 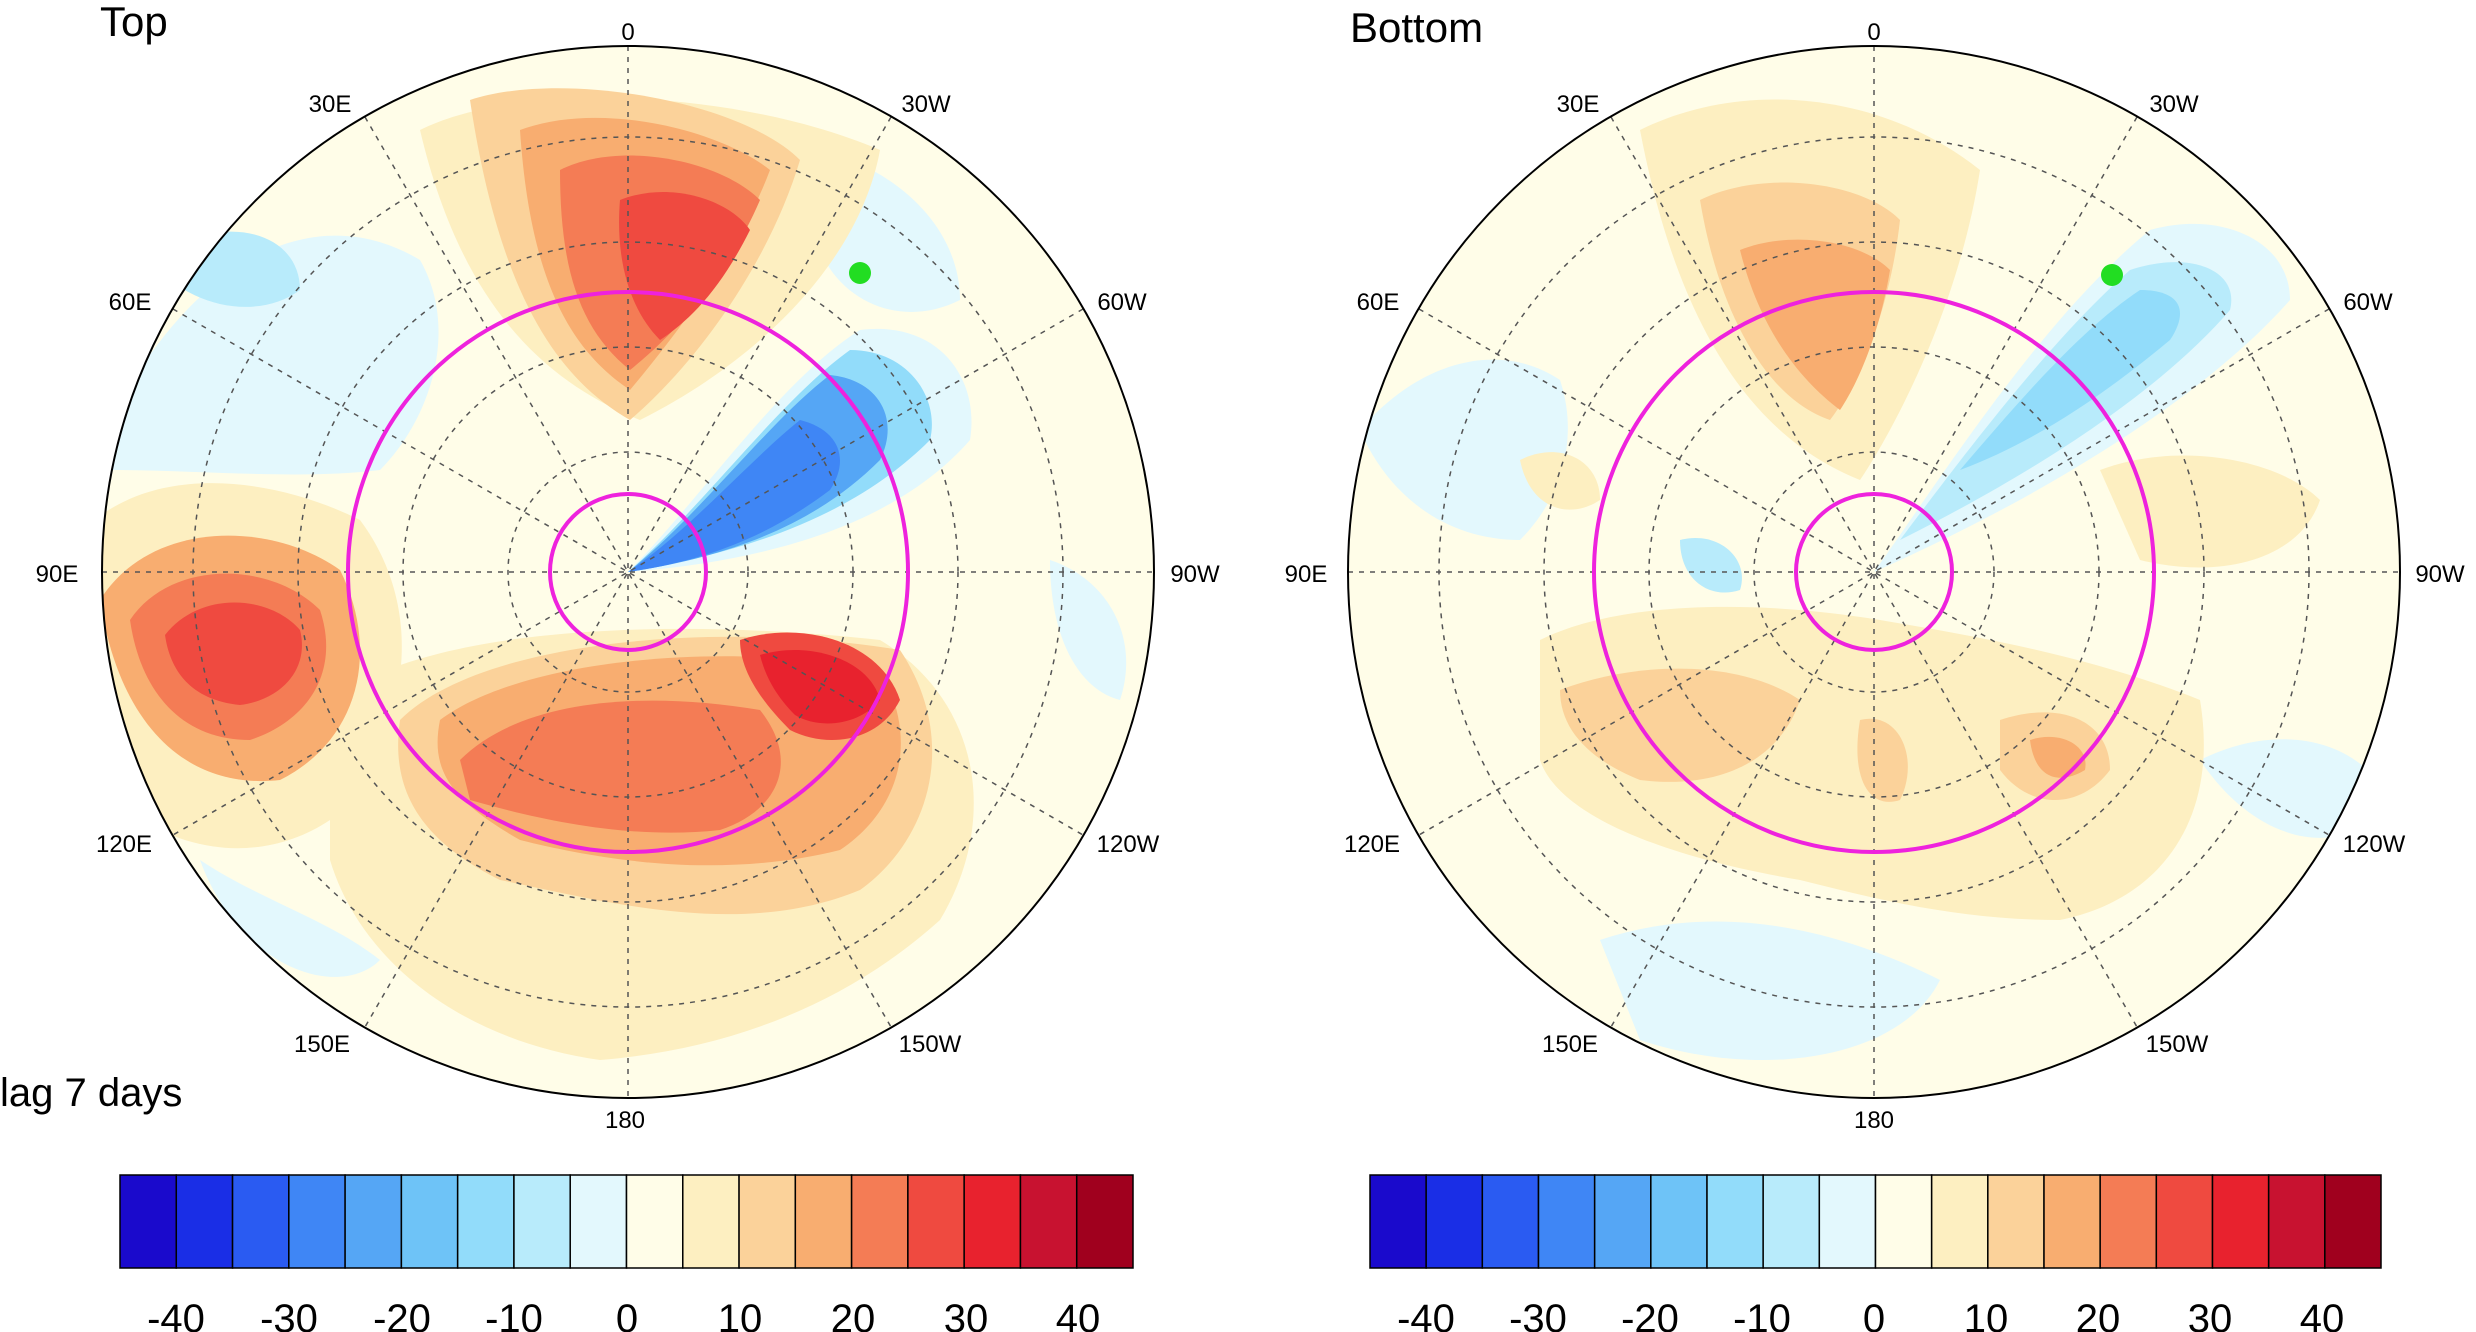 What do you see at coordinates (1416, 27) in the screenshot?
I see `panel-title: Bottom` at bounding box center [1416, 27].